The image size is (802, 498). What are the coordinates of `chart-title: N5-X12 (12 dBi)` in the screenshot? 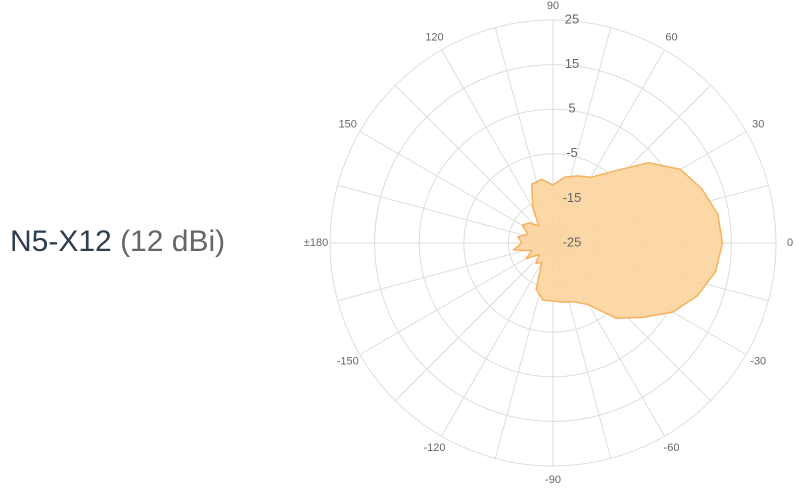 It's located at (117, 241).